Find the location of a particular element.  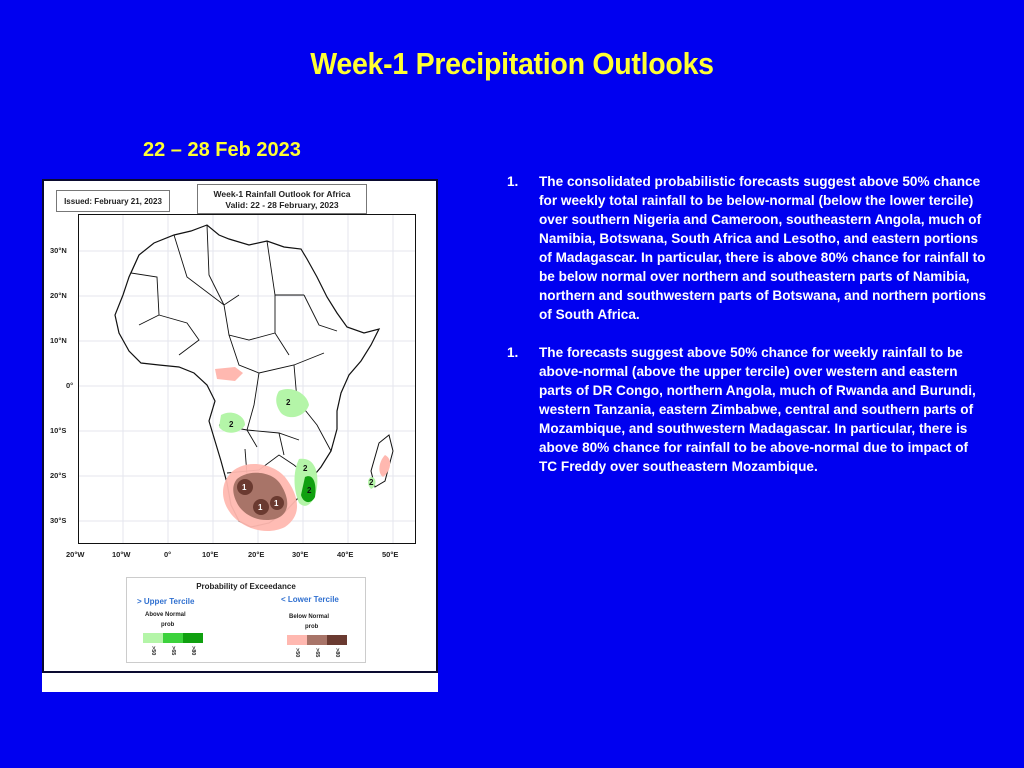

lon-label-40e: 40°E is located at coordinates (345, 554).